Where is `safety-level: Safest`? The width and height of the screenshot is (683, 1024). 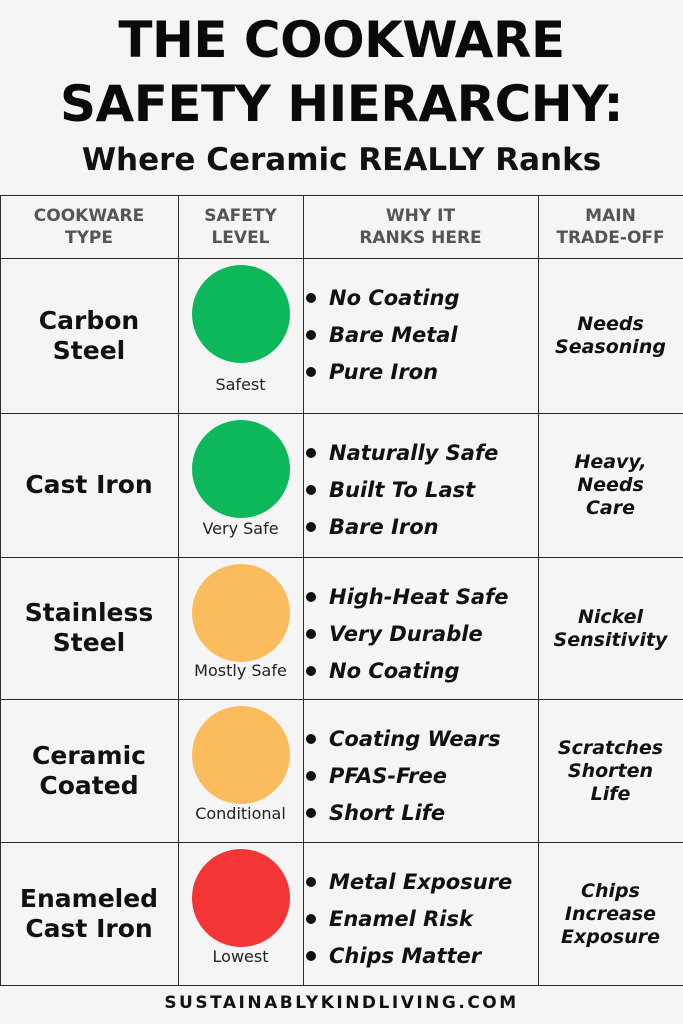 safety-level: Safest is located at coordinates (240, 384).